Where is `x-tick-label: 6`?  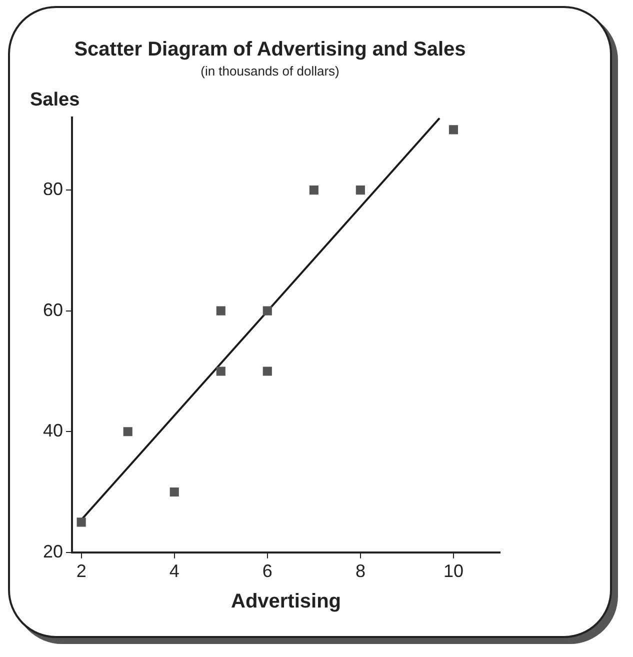
x-tick-label: 6 is located at coordinates (267, 571).